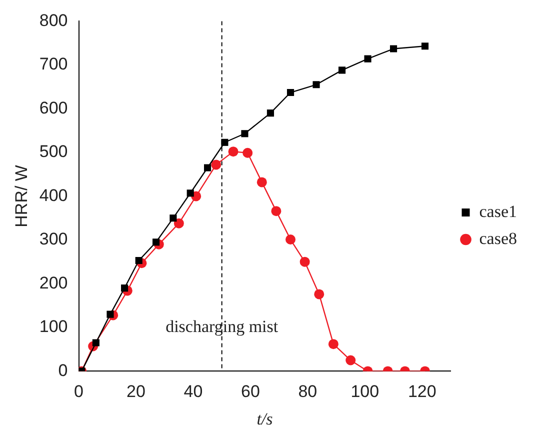 The image size is (545, 442). Describe the element at coordinates (53, 20) in the screenshot. I see `y-tick-label: 800` at that location.